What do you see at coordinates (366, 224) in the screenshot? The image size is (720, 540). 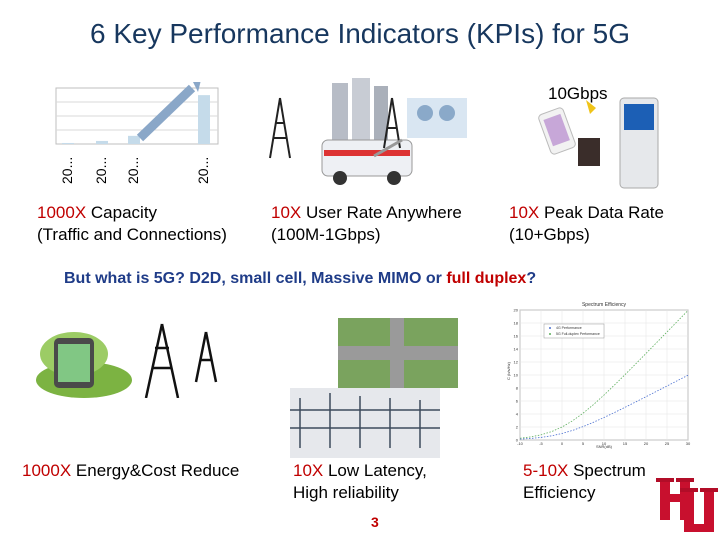 I see `kpi-user-rate: 10X User Rate Anywhere (100M-1Gbps)` at bounding box center [366, 224].